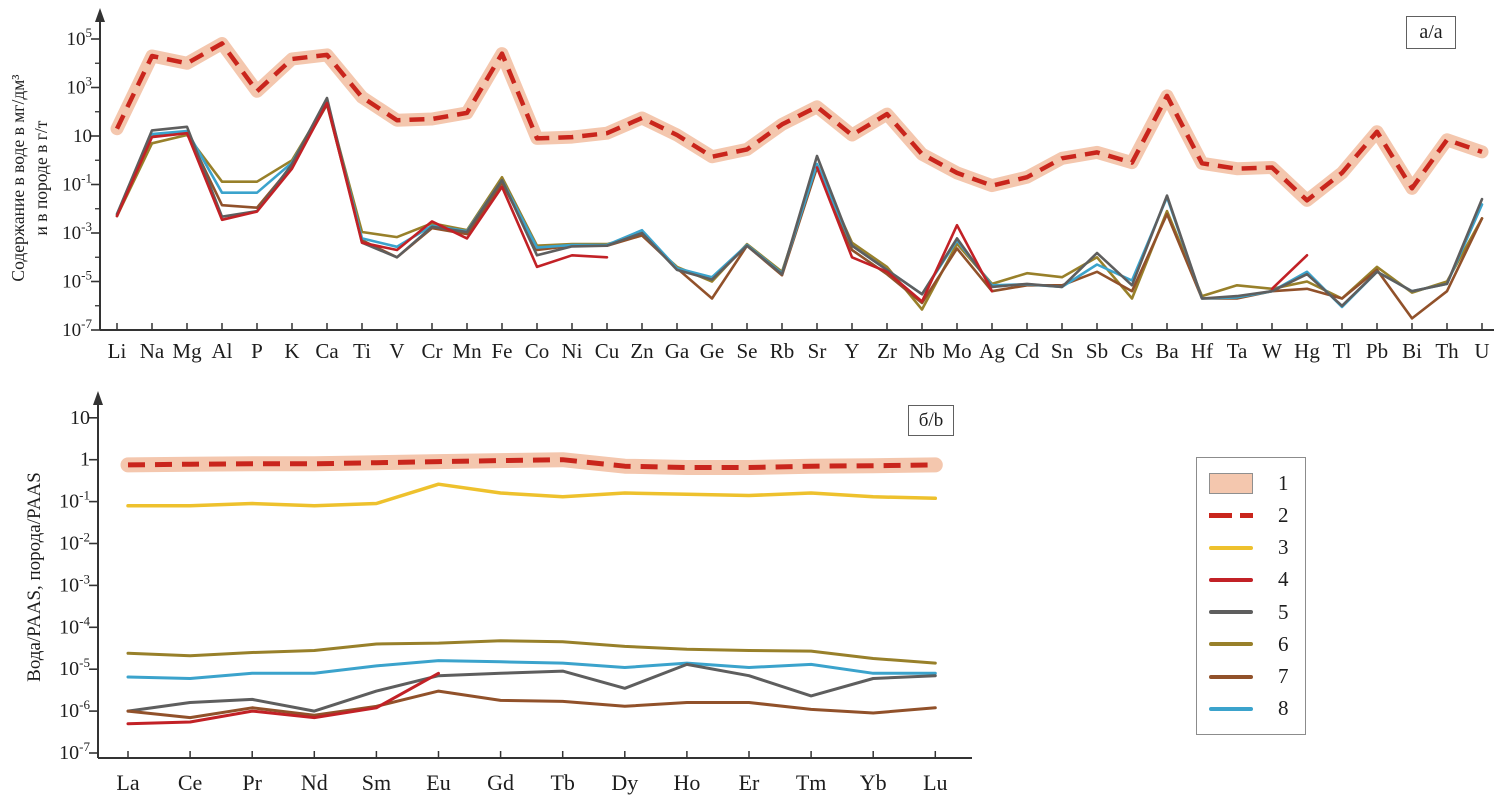  I want to click on y-axis-arrow, so click(98, 398).